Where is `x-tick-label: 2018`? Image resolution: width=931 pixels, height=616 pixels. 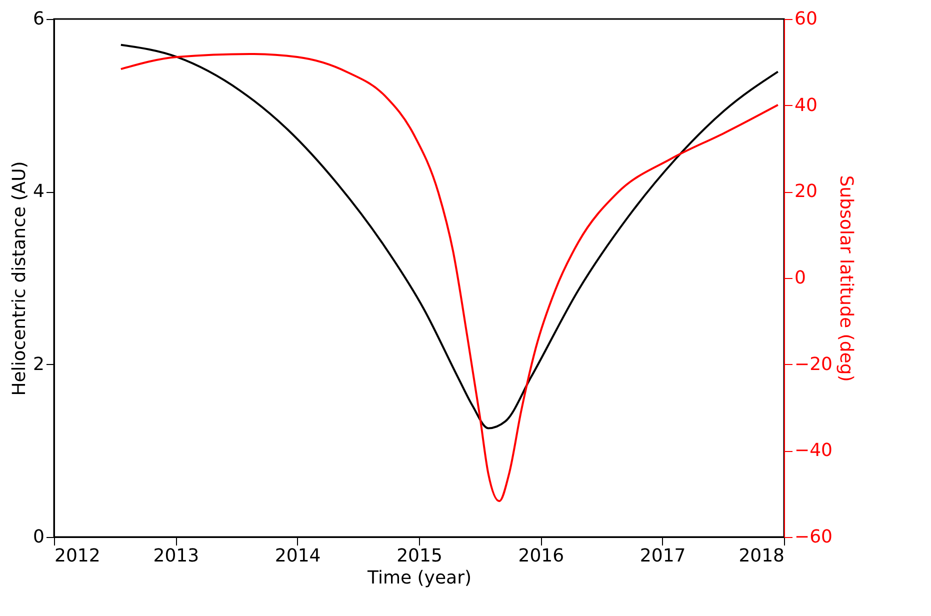 x-tick-label: 2018 is located at coordinates (761, 556).